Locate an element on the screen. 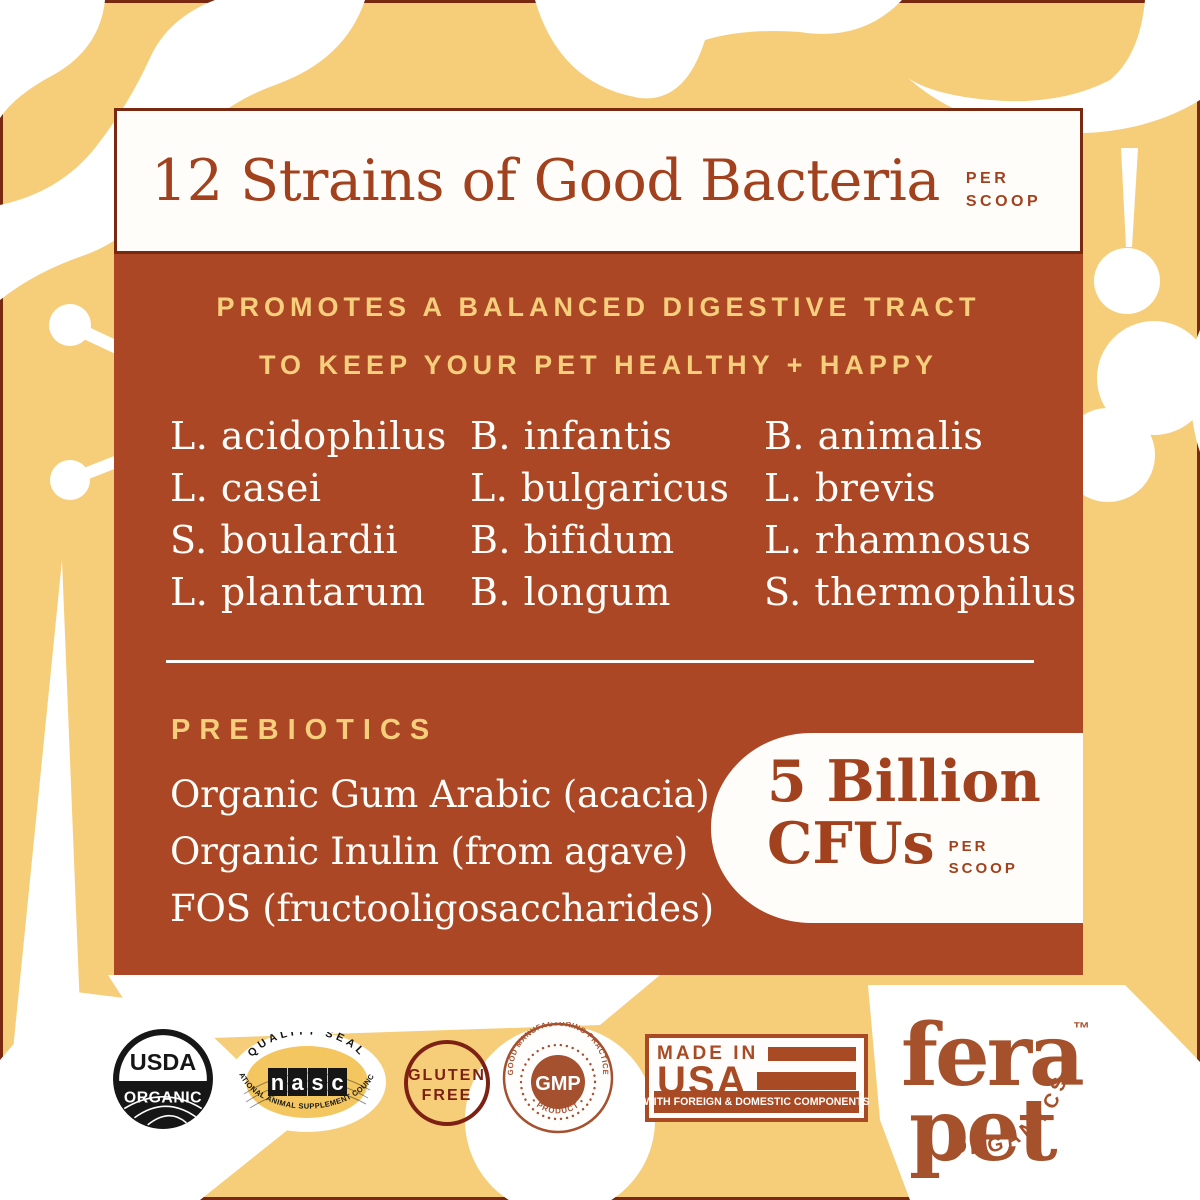  nasc-letter: s is located at coordinates (317, 1082).